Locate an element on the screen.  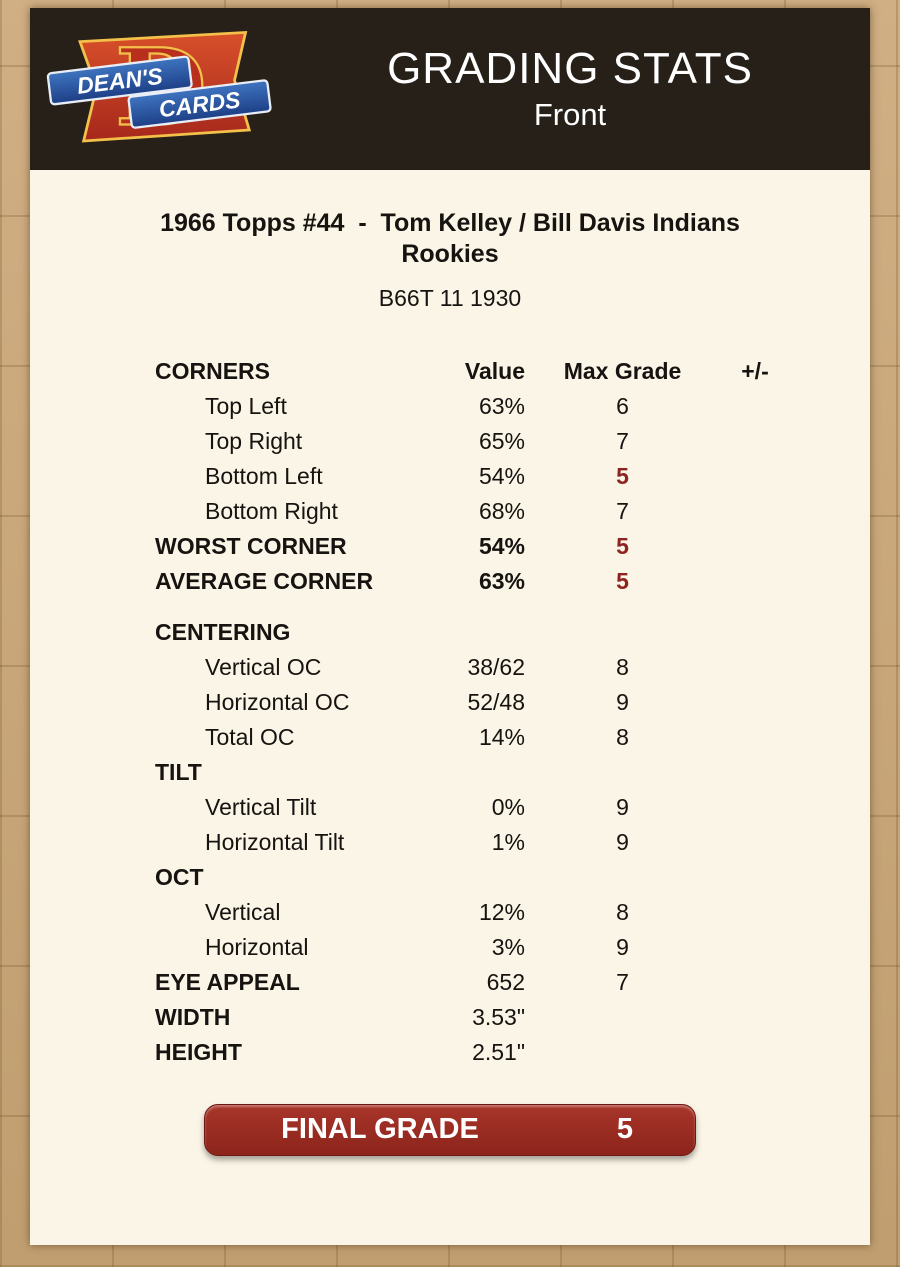
row-label: HEIGHT is located at coordinates (198, 1051).